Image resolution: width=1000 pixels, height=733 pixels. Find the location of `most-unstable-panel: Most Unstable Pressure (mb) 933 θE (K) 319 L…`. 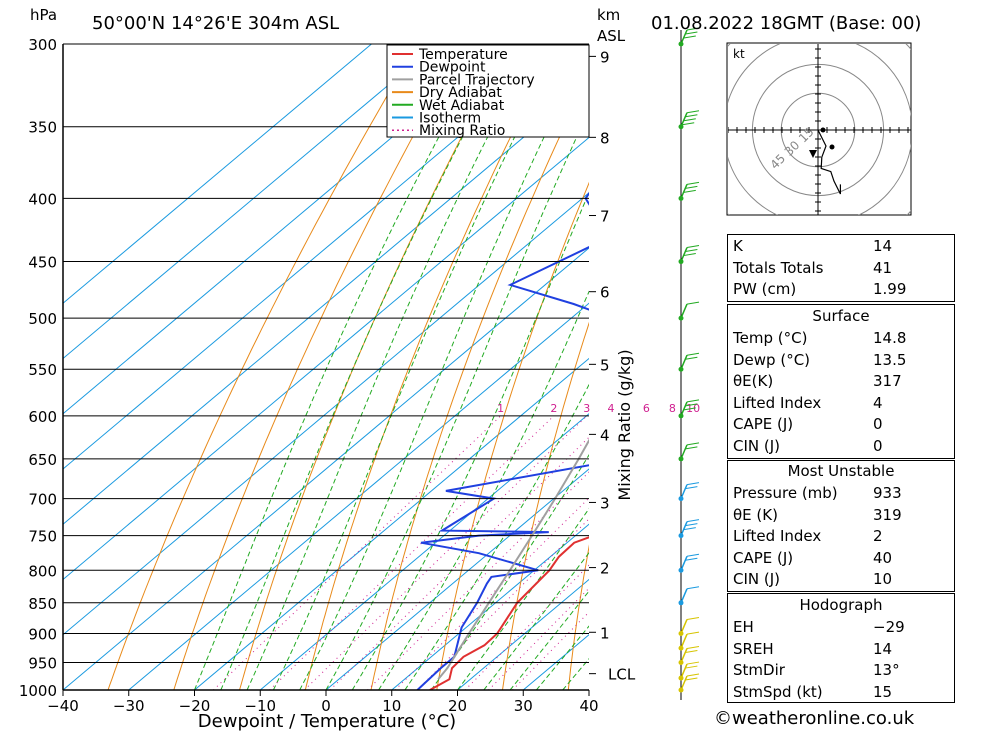

most-unstable-panel: Most Unstable Pressure (mb) 933 θE (K) 319 L… is located at coordinates (841, 526).